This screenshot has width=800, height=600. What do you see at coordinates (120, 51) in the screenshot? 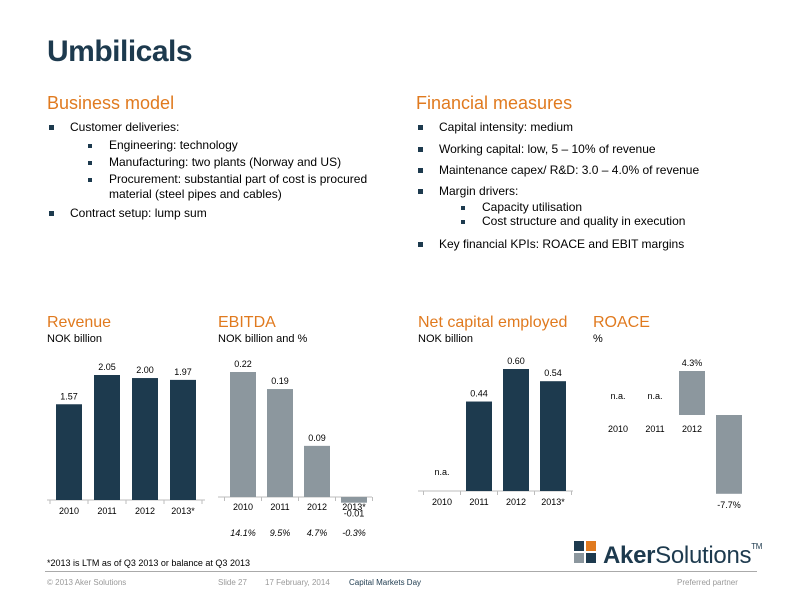
I see `slide-title: Umbilicals` at bounding box center [120, 51].